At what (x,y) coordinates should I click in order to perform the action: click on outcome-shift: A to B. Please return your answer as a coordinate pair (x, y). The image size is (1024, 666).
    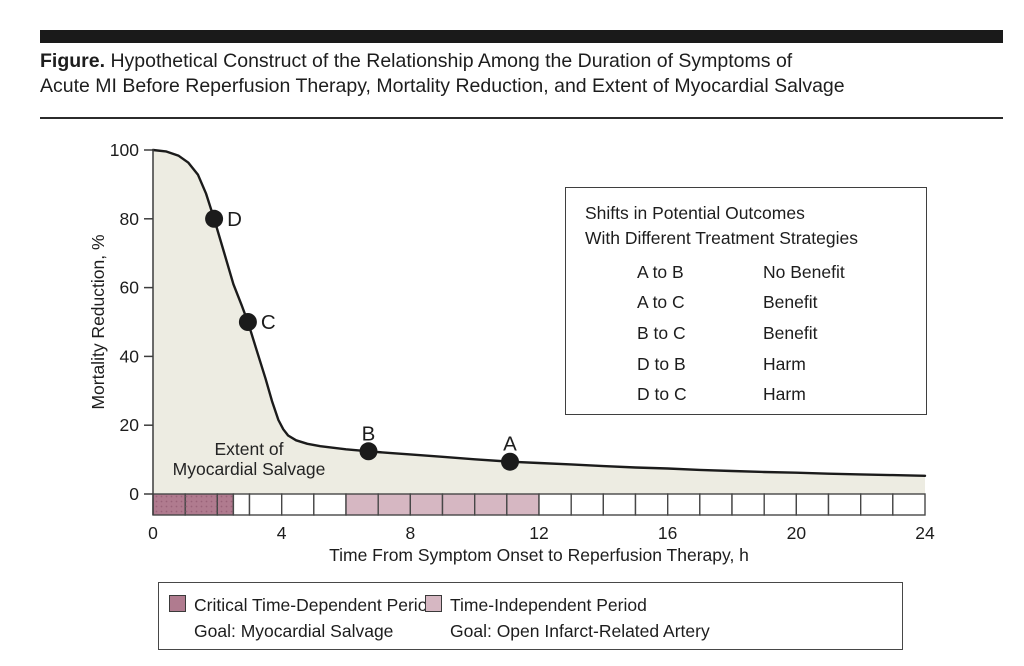
    Looking at the image, I should click on (660, 271).